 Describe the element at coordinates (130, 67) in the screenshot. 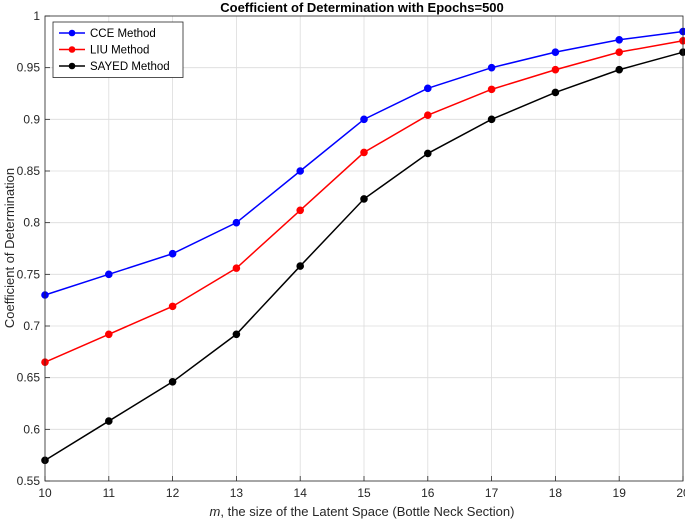

I see `legend-label: SAYED Method` at that location.